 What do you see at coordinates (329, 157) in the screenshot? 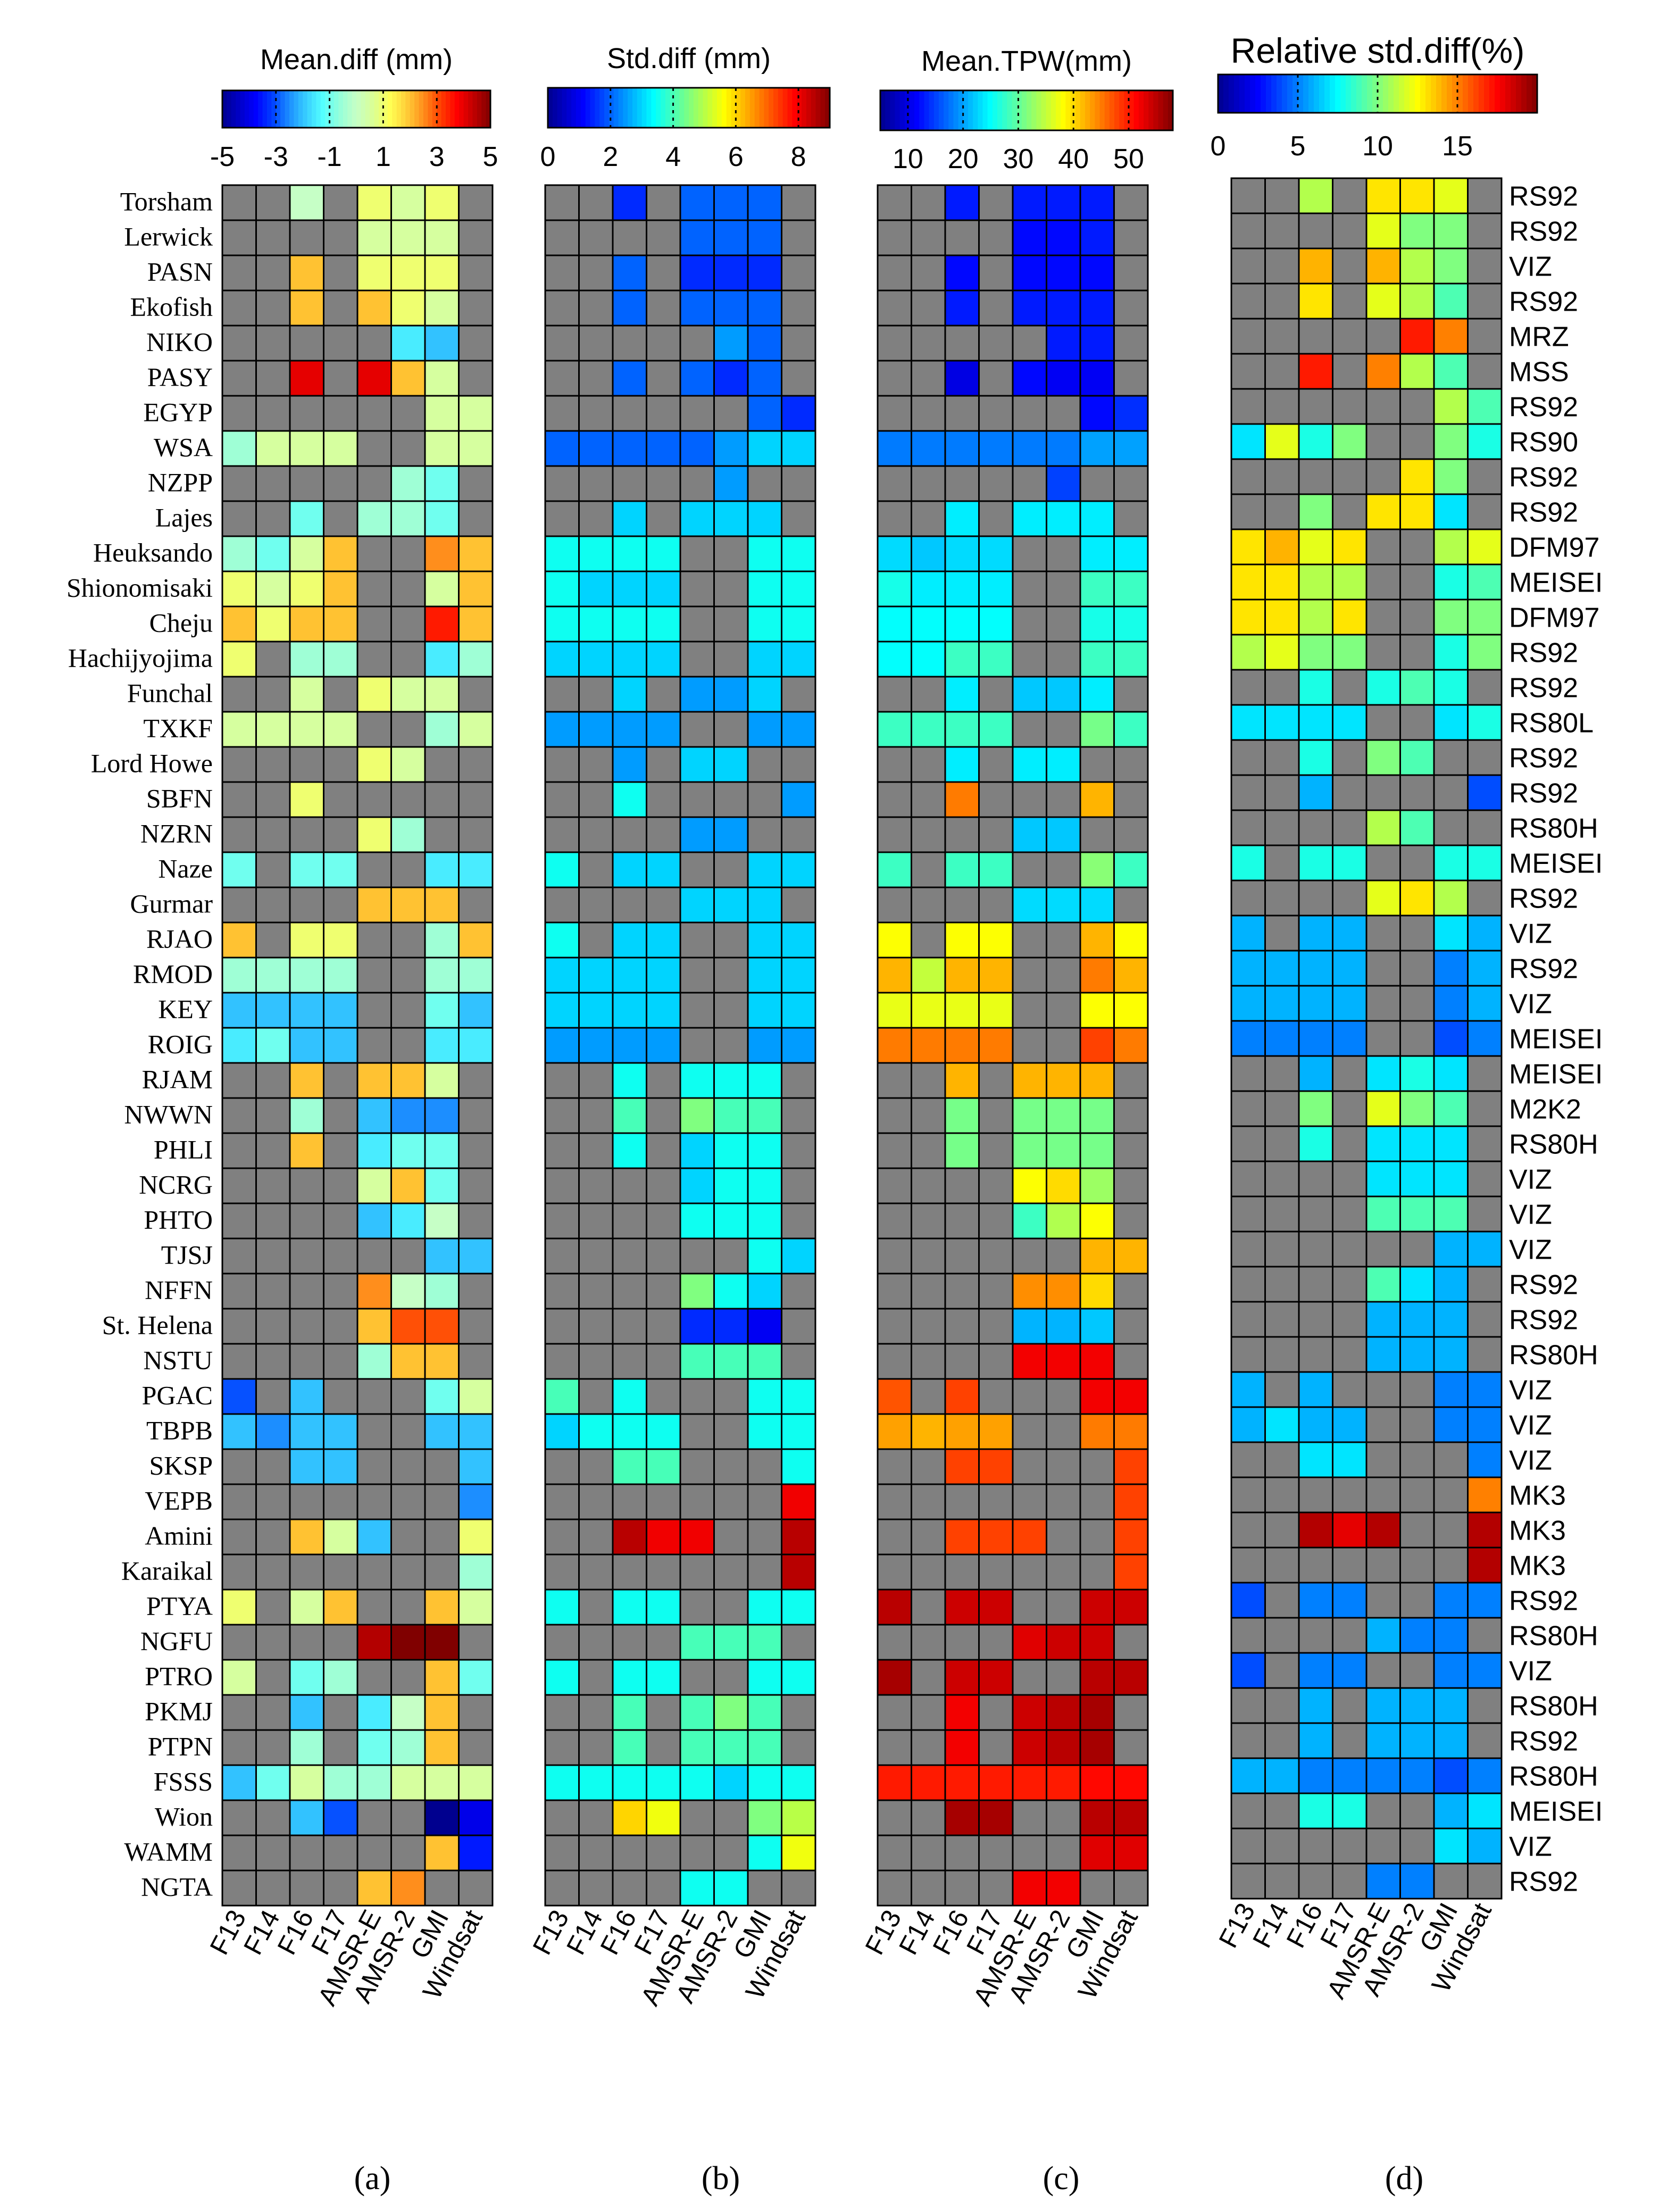
I see `colorbar-tick-label: -1` at bounding box center [329, 157].